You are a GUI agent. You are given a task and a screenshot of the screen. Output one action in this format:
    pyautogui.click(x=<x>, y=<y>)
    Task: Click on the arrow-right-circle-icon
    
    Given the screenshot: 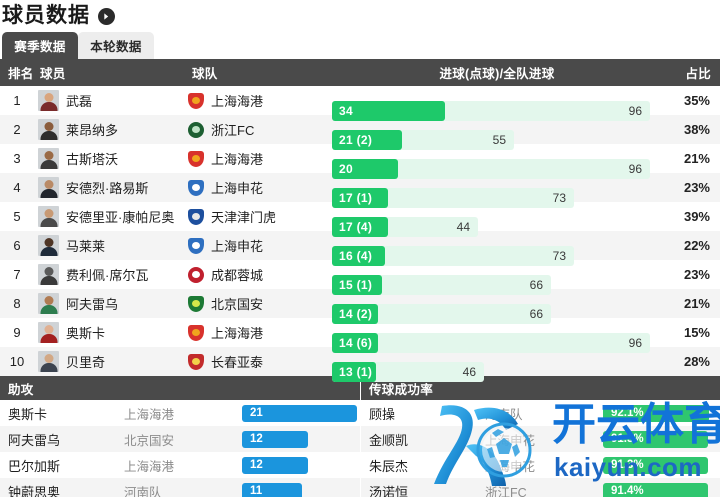 What is the action you would take?
    pyautogui.click(x=106, y=16)
    